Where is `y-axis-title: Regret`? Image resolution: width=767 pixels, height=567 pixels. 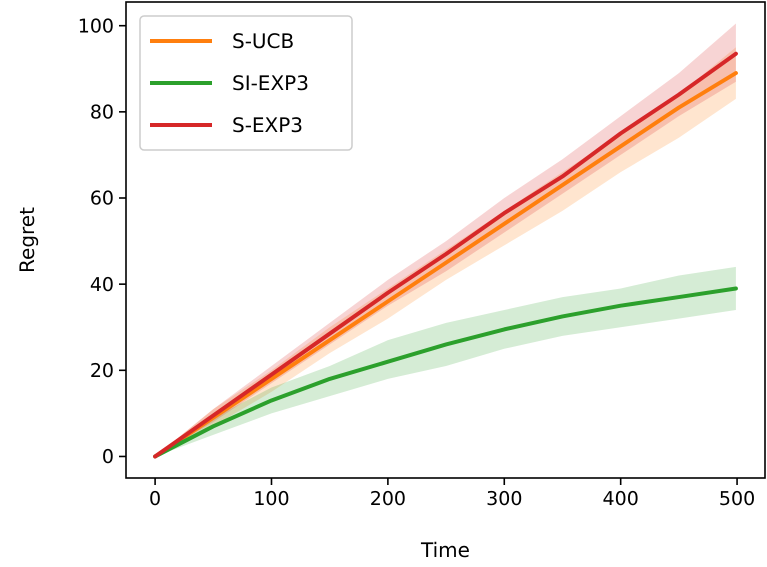 y-axis-title: Regret is located at coordinates (27, 239).